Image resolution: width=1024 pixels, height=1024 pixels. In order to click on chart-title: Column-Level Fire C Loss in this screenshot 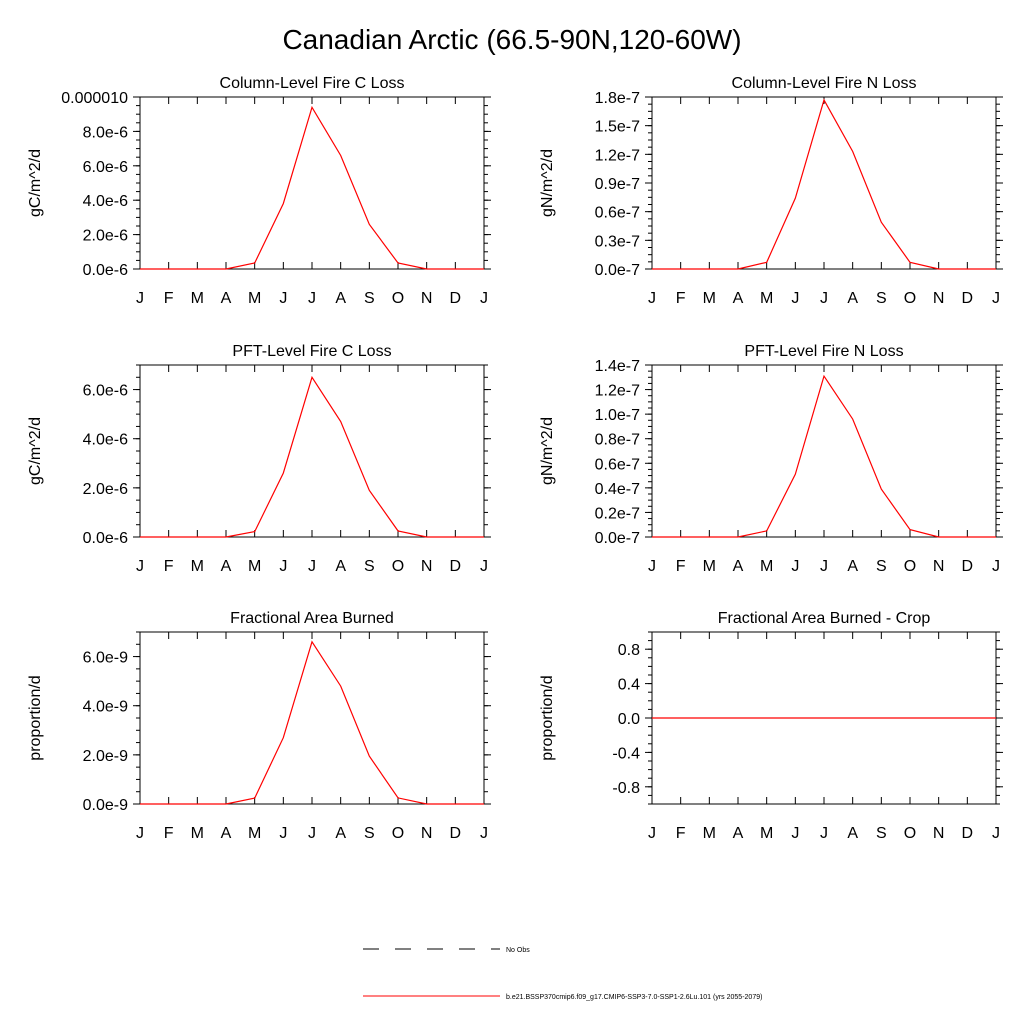, I will do `click(312, 83)`.